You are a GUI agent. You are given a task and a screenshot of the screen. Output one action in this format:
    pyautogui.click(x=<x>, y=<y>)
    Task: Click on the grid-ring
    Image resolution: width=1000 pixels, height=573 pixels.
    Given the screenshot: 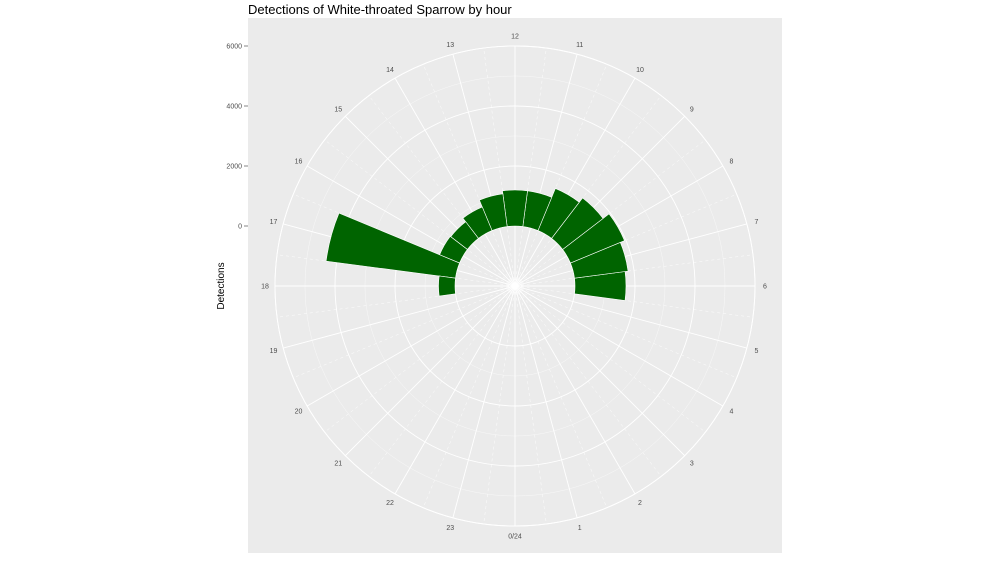 What is the action you would take?
    pyautogui.click(x=515, y=286)
    